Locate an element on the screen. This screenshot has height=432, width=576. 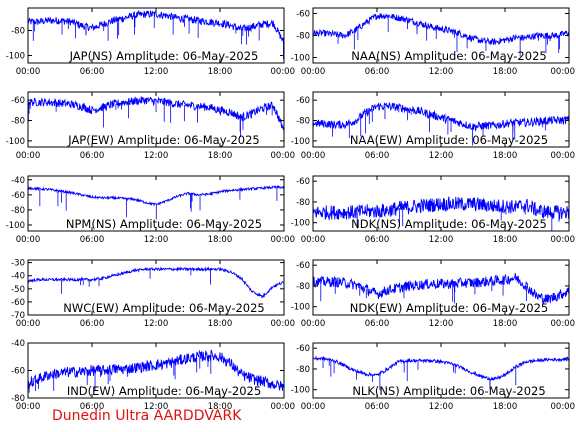
x-tick-label-6-3: 18:00 is located at coordinates (220, 324).